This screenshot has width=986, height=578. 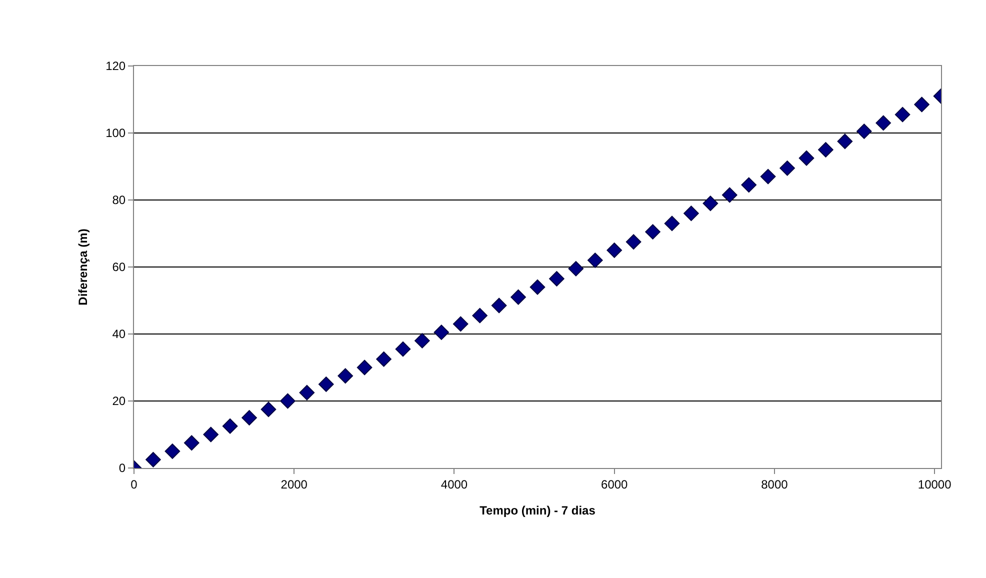 I want to click on y-tick-label: 120, so click(x=116, y=66).